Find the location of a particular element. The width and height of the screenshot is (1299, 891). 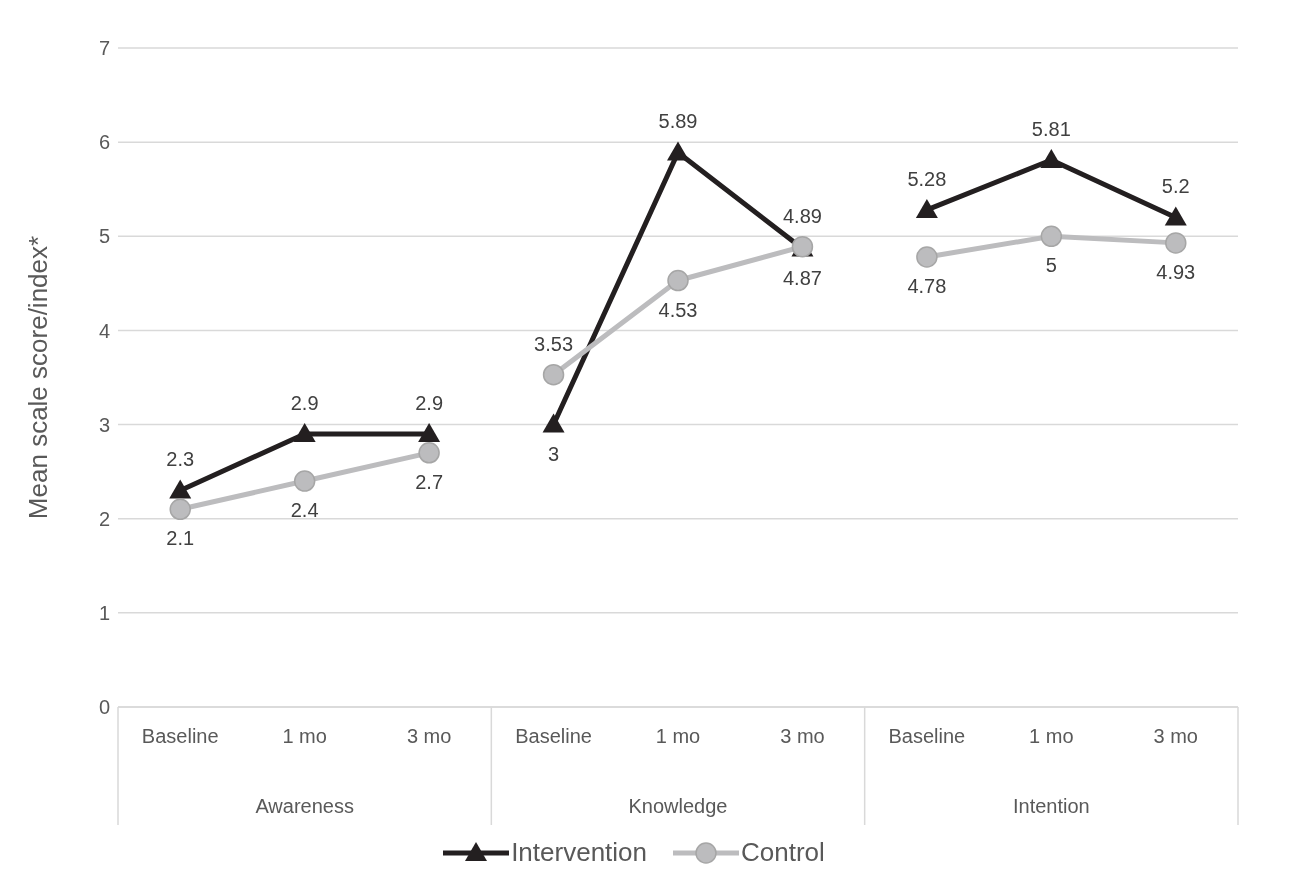

y-tick-label: 7 is located at coordinates (104, 48).